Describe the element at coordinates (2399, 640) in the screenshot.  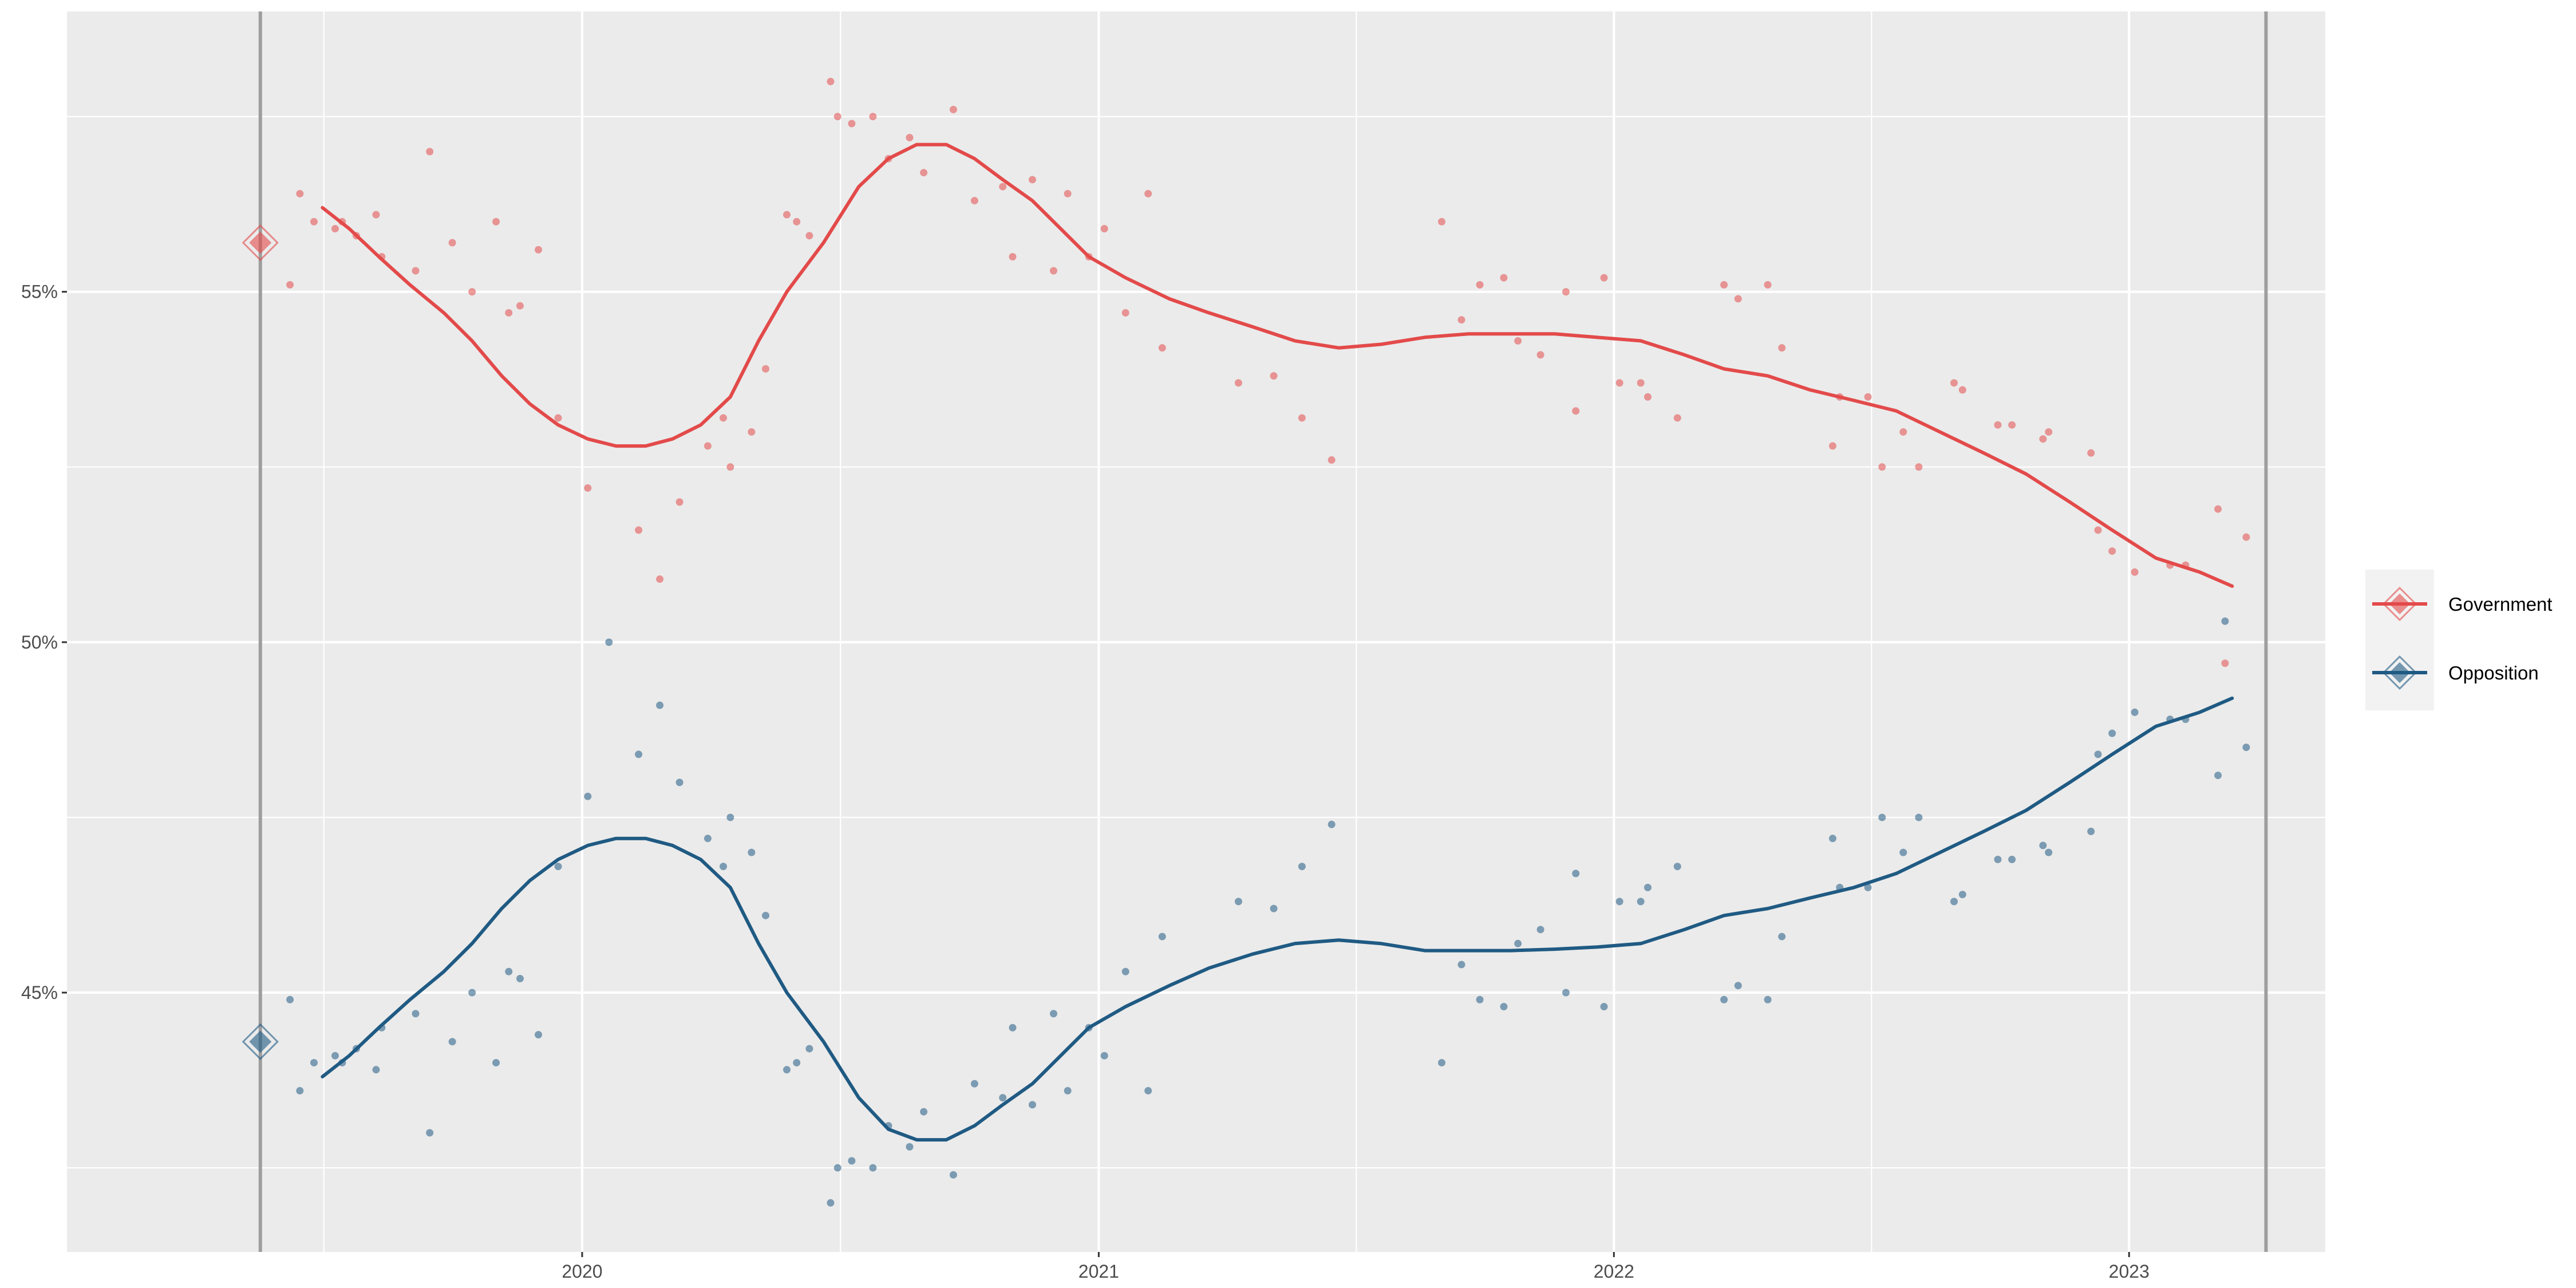
I see `legend-key-background` at that location.